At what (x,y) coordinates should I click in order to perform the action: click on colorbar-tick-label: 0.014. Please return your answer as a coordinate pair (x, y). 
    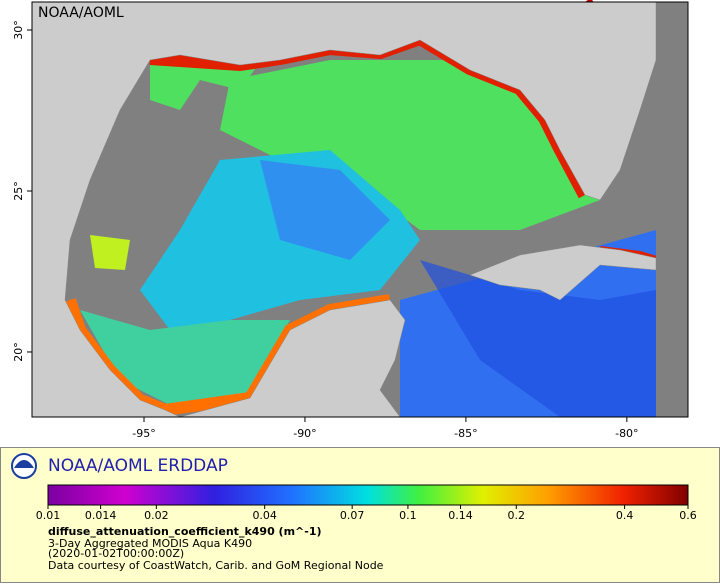
    Looking at the image, I should click on (101, 515).